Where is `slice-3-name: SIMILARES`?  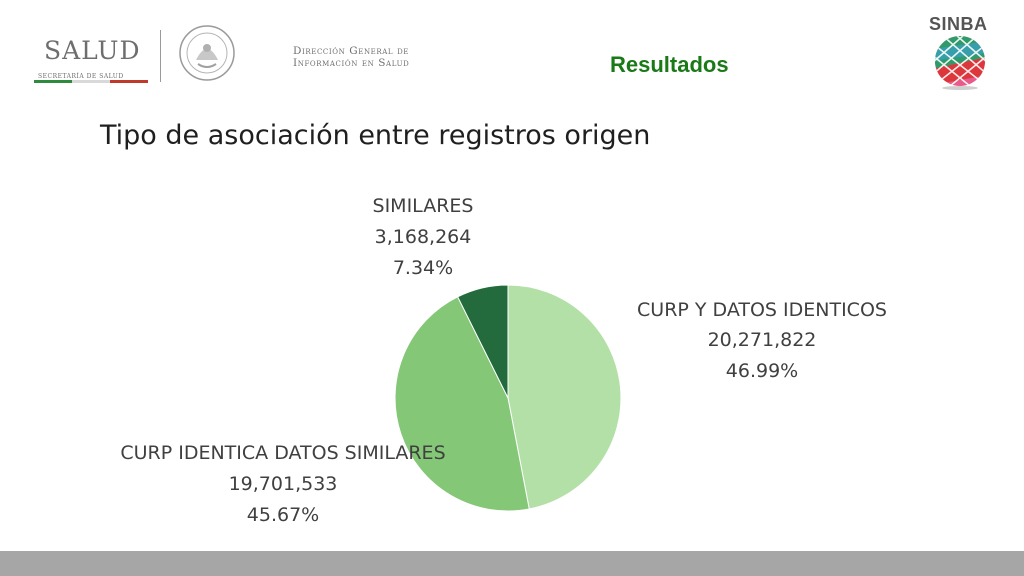 slice-3-name: SIMILARES is located at coordinates (423, 206).